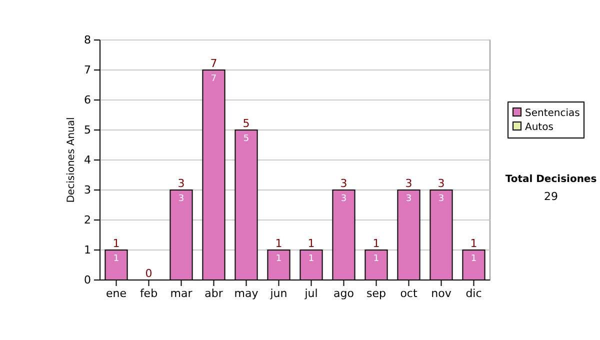  What do you see at coordinates (344, 293) in the screenshot?
I see `x-tick-label: ago` at bounding box center [344, 293].